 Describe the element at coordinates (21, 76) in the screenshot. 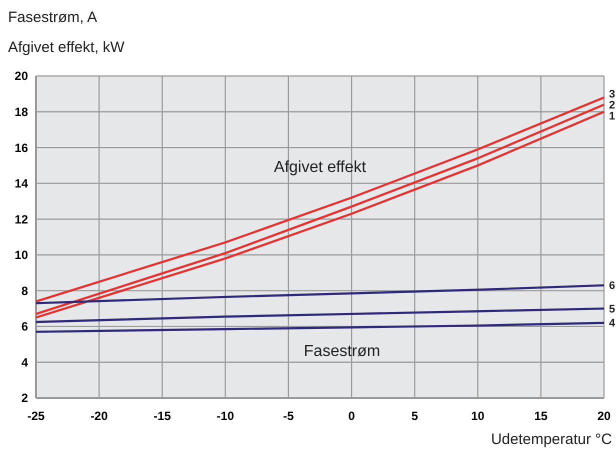

I see `y-tick-label: 20` at that location.